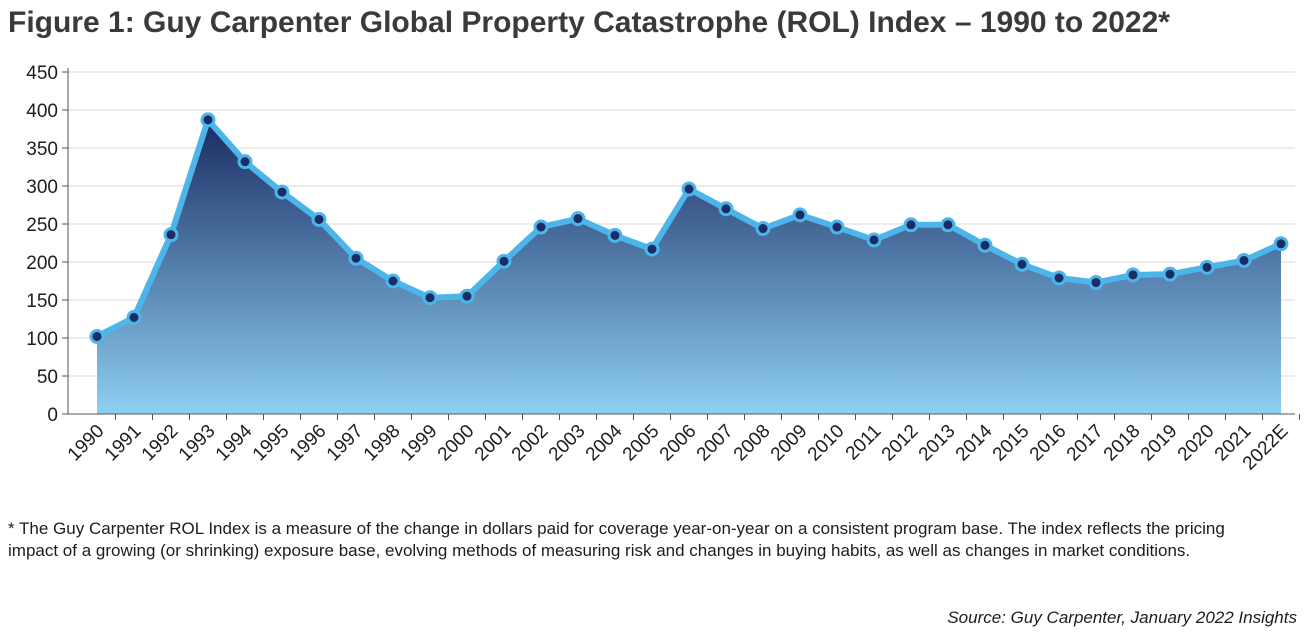 This screenshot has height=640, width=1311. I want to click on x-tick-label: 2020, so click(1196, 443).